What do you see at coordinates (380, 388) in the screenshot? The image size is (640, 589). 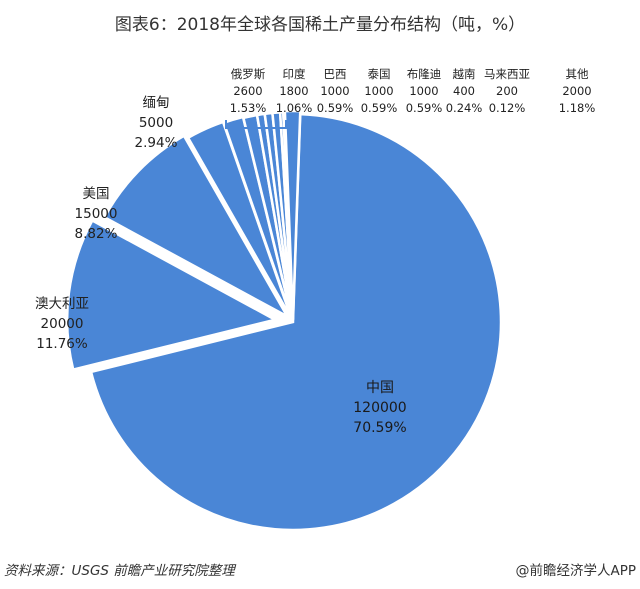 I see `label-e4b8ade59bbd-name: 中国` at bounding box center [380, 388].